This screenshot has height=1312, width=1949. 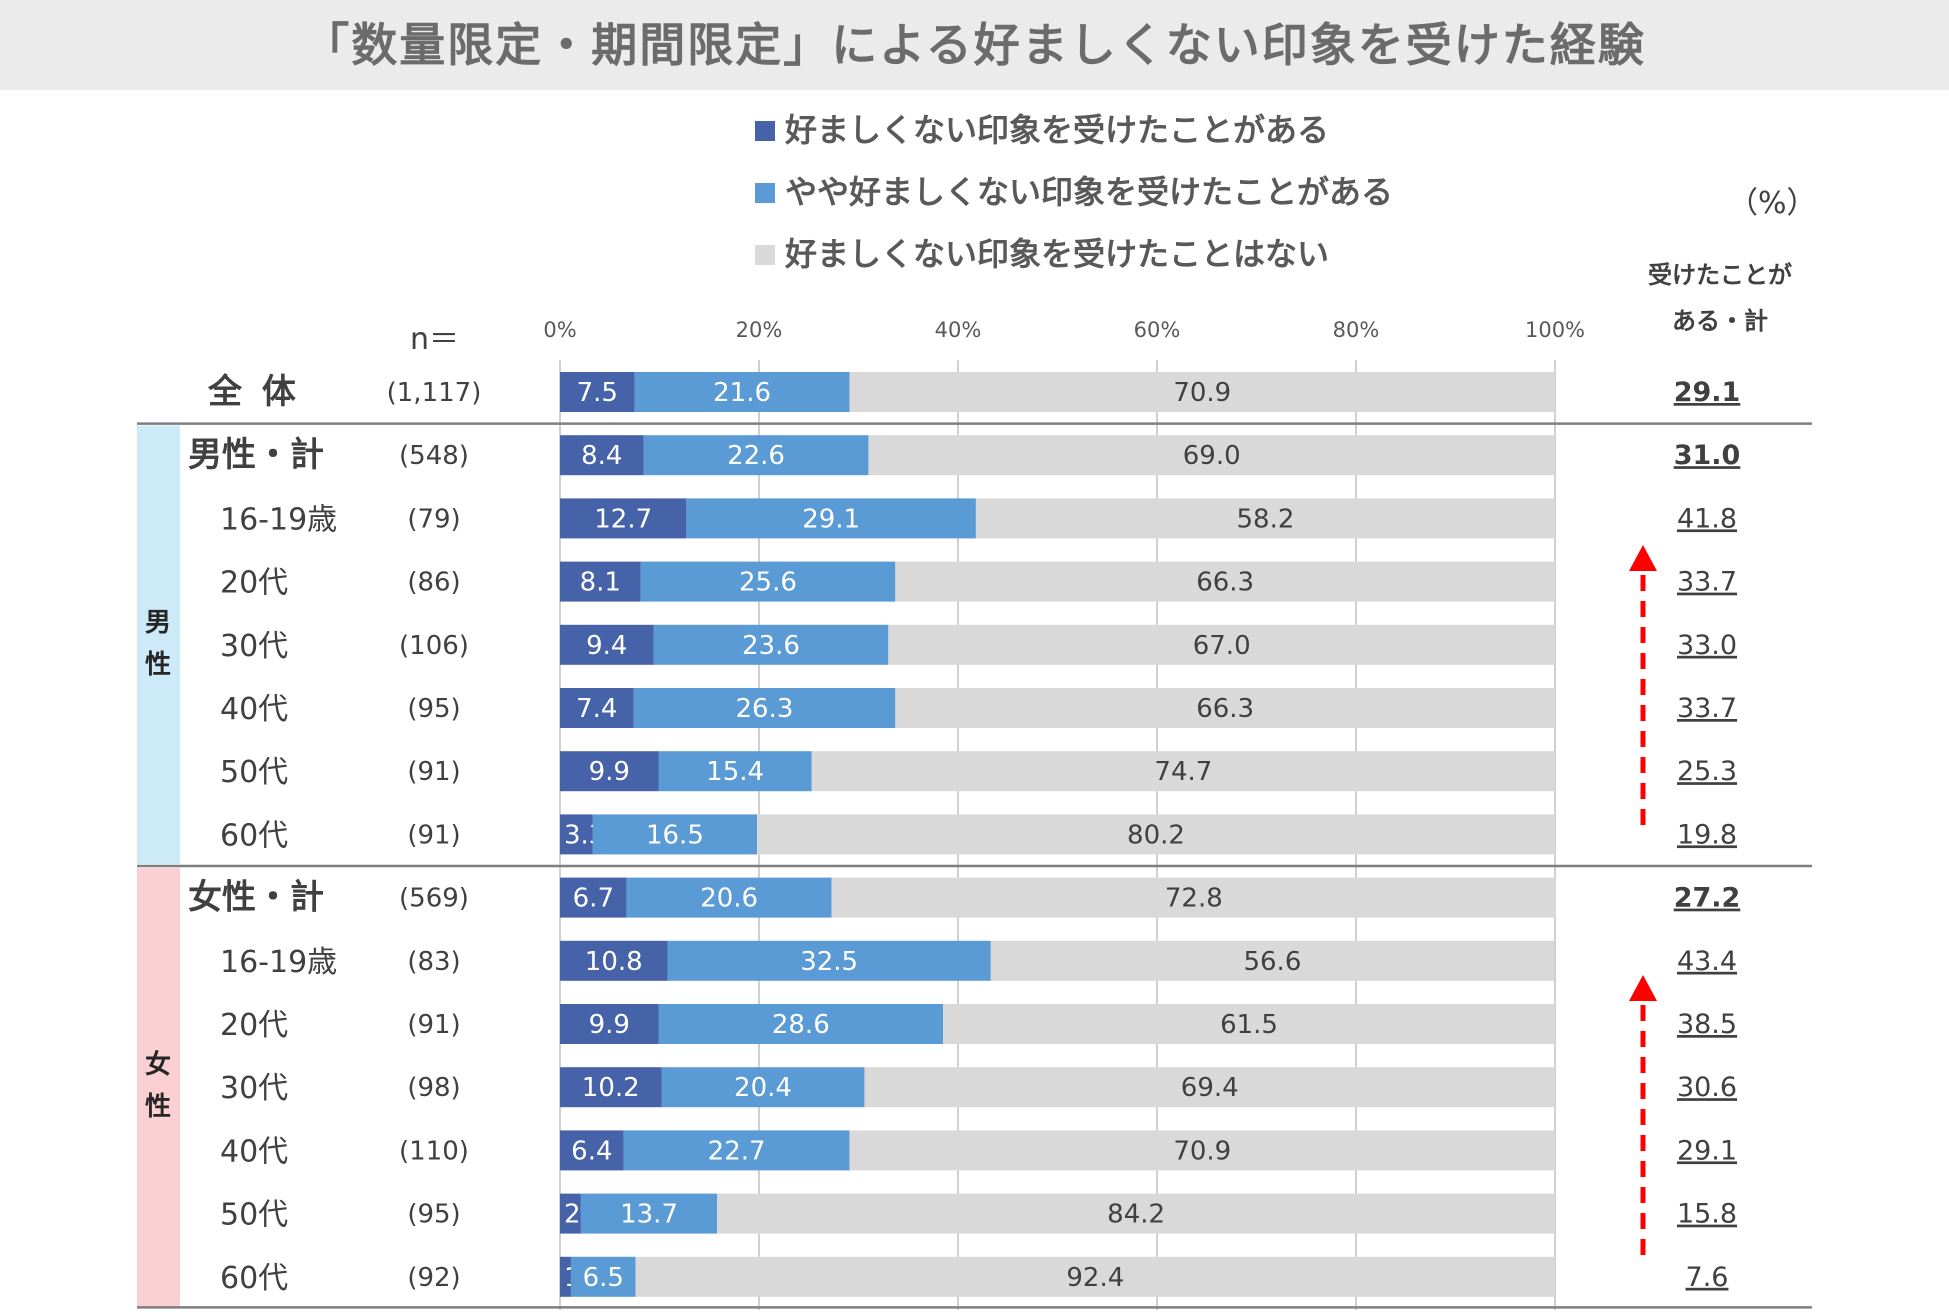 I want to click on bar-data-label: 28.6, so click(x=801, y=1025).